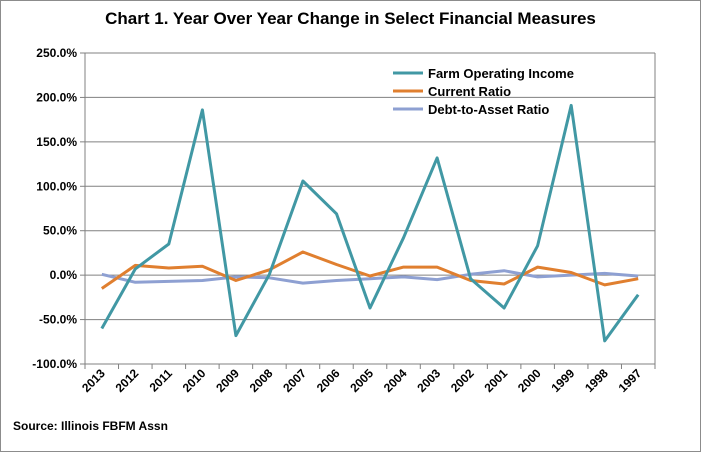  What do you see at coordinates (261, 380) in the screenshot?
I see `x-tick-label: 2008` at bounding box center [261, 380].